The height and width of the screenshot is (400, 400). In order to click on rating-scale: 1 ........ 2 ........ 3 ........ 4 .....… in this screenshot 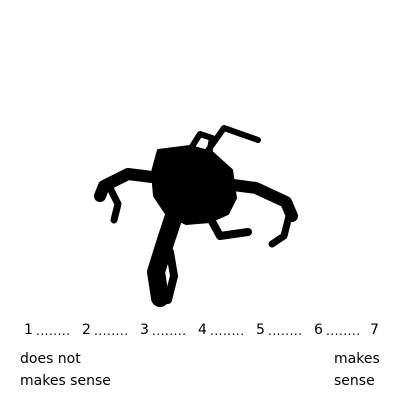, I will do `click(201, 334)`.